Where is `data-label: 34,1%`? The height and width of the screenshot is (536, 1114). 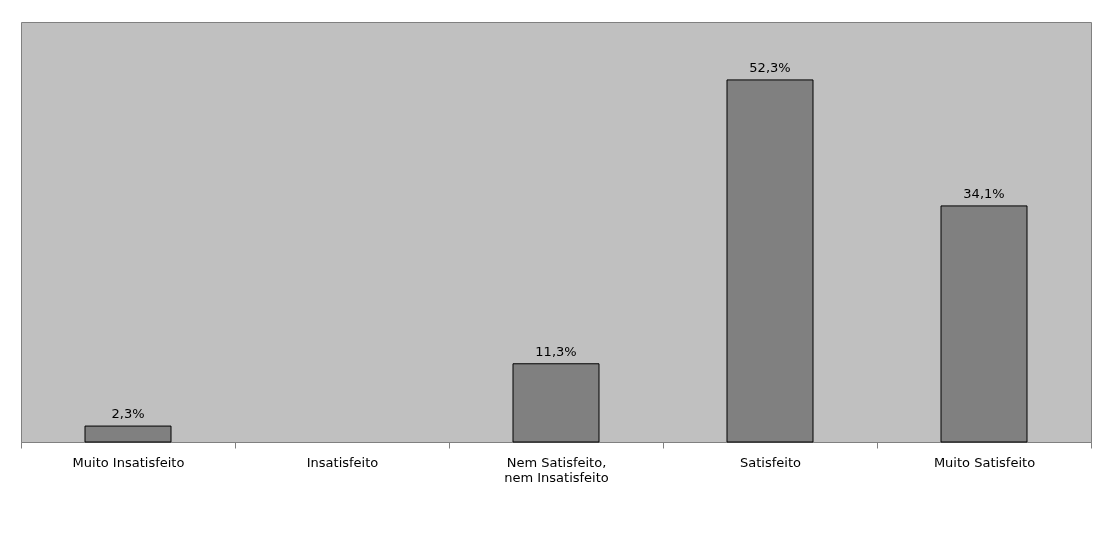
data-label: 34,1% is located at coordinates (984, 193).